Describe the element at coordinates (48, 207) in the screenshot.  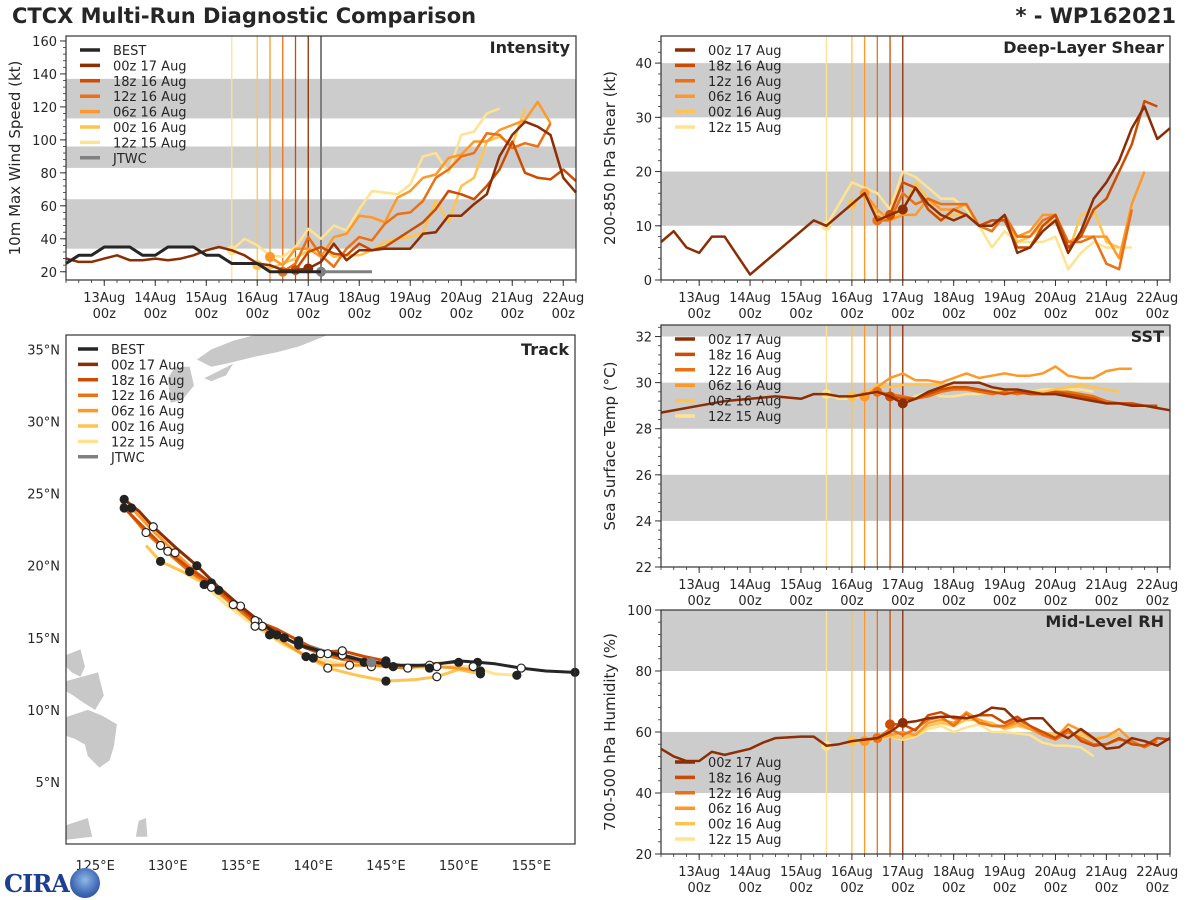
I see `y-tick-label: 60` at that location.